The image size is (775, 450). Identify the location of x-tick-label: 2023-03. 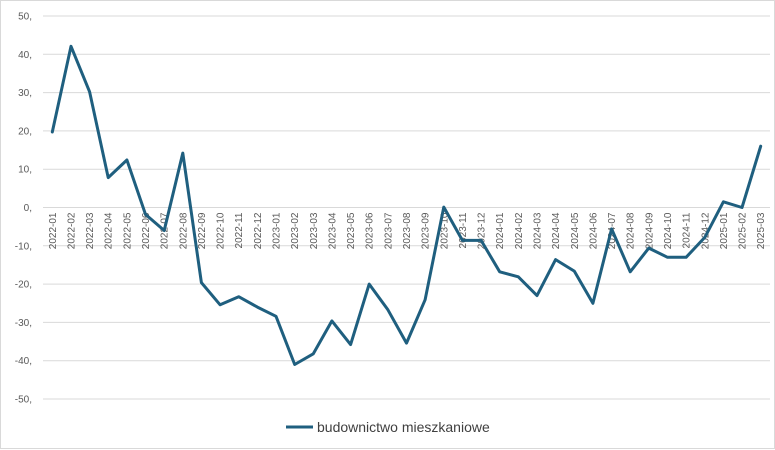
(314, 230).